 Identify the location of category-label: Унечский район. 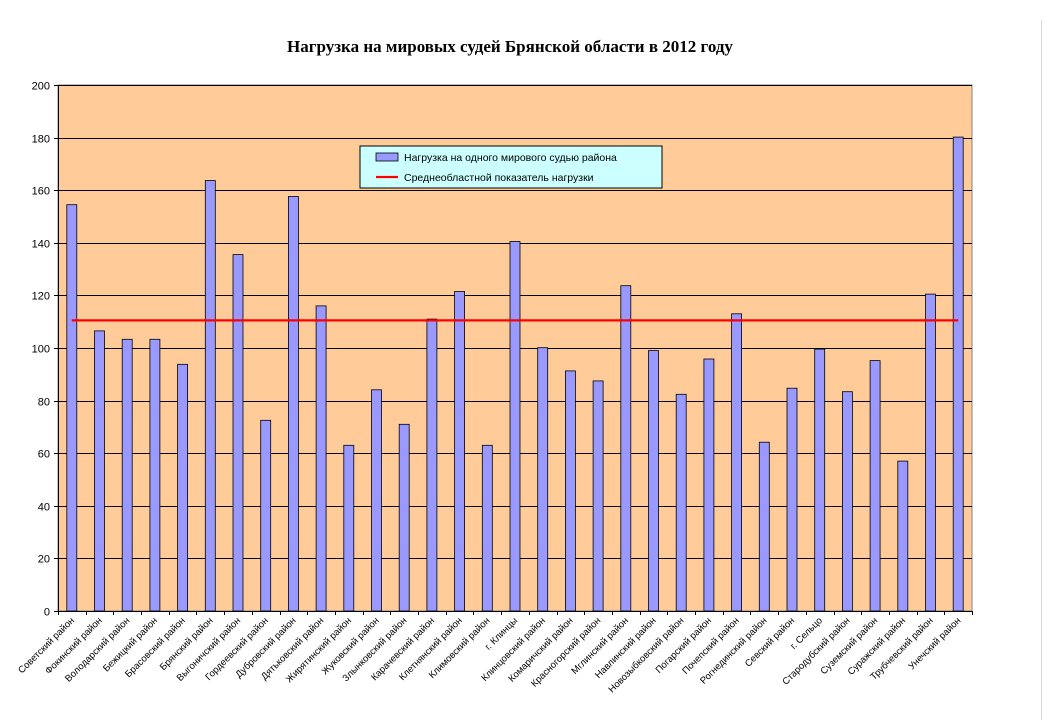
(935, 643).